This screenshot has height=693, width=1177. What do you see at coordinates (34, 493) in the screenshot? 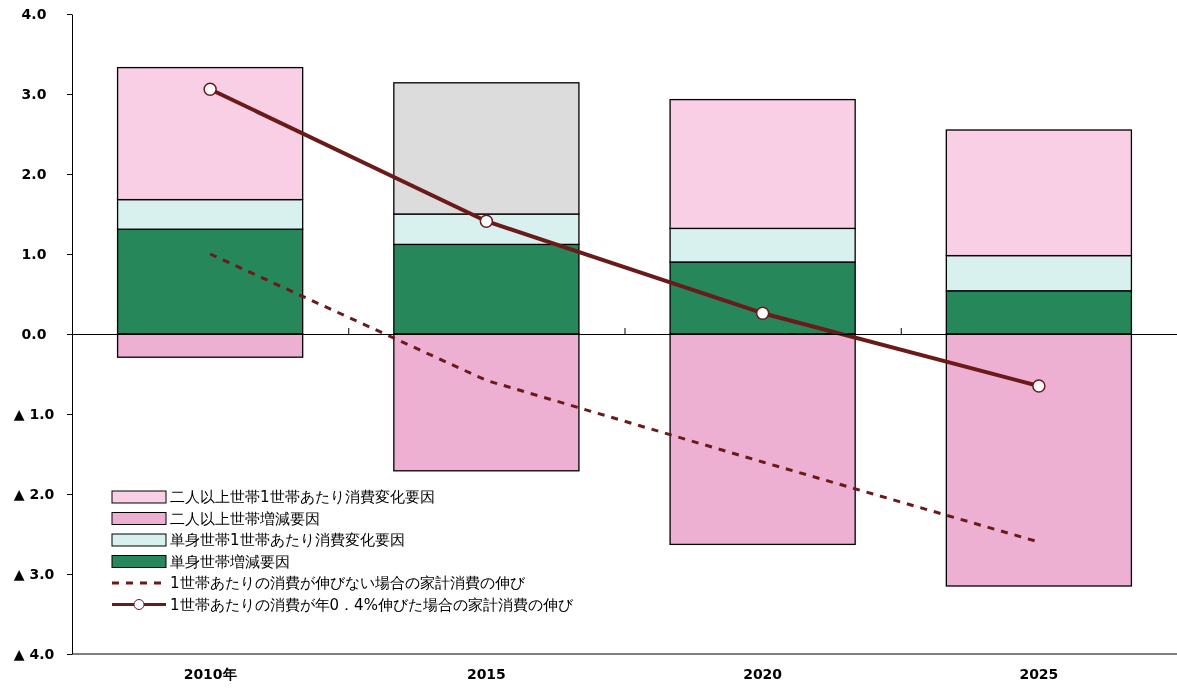
I see `y-tick-label: ▲ 2.0` at bounding box center [34, 493].